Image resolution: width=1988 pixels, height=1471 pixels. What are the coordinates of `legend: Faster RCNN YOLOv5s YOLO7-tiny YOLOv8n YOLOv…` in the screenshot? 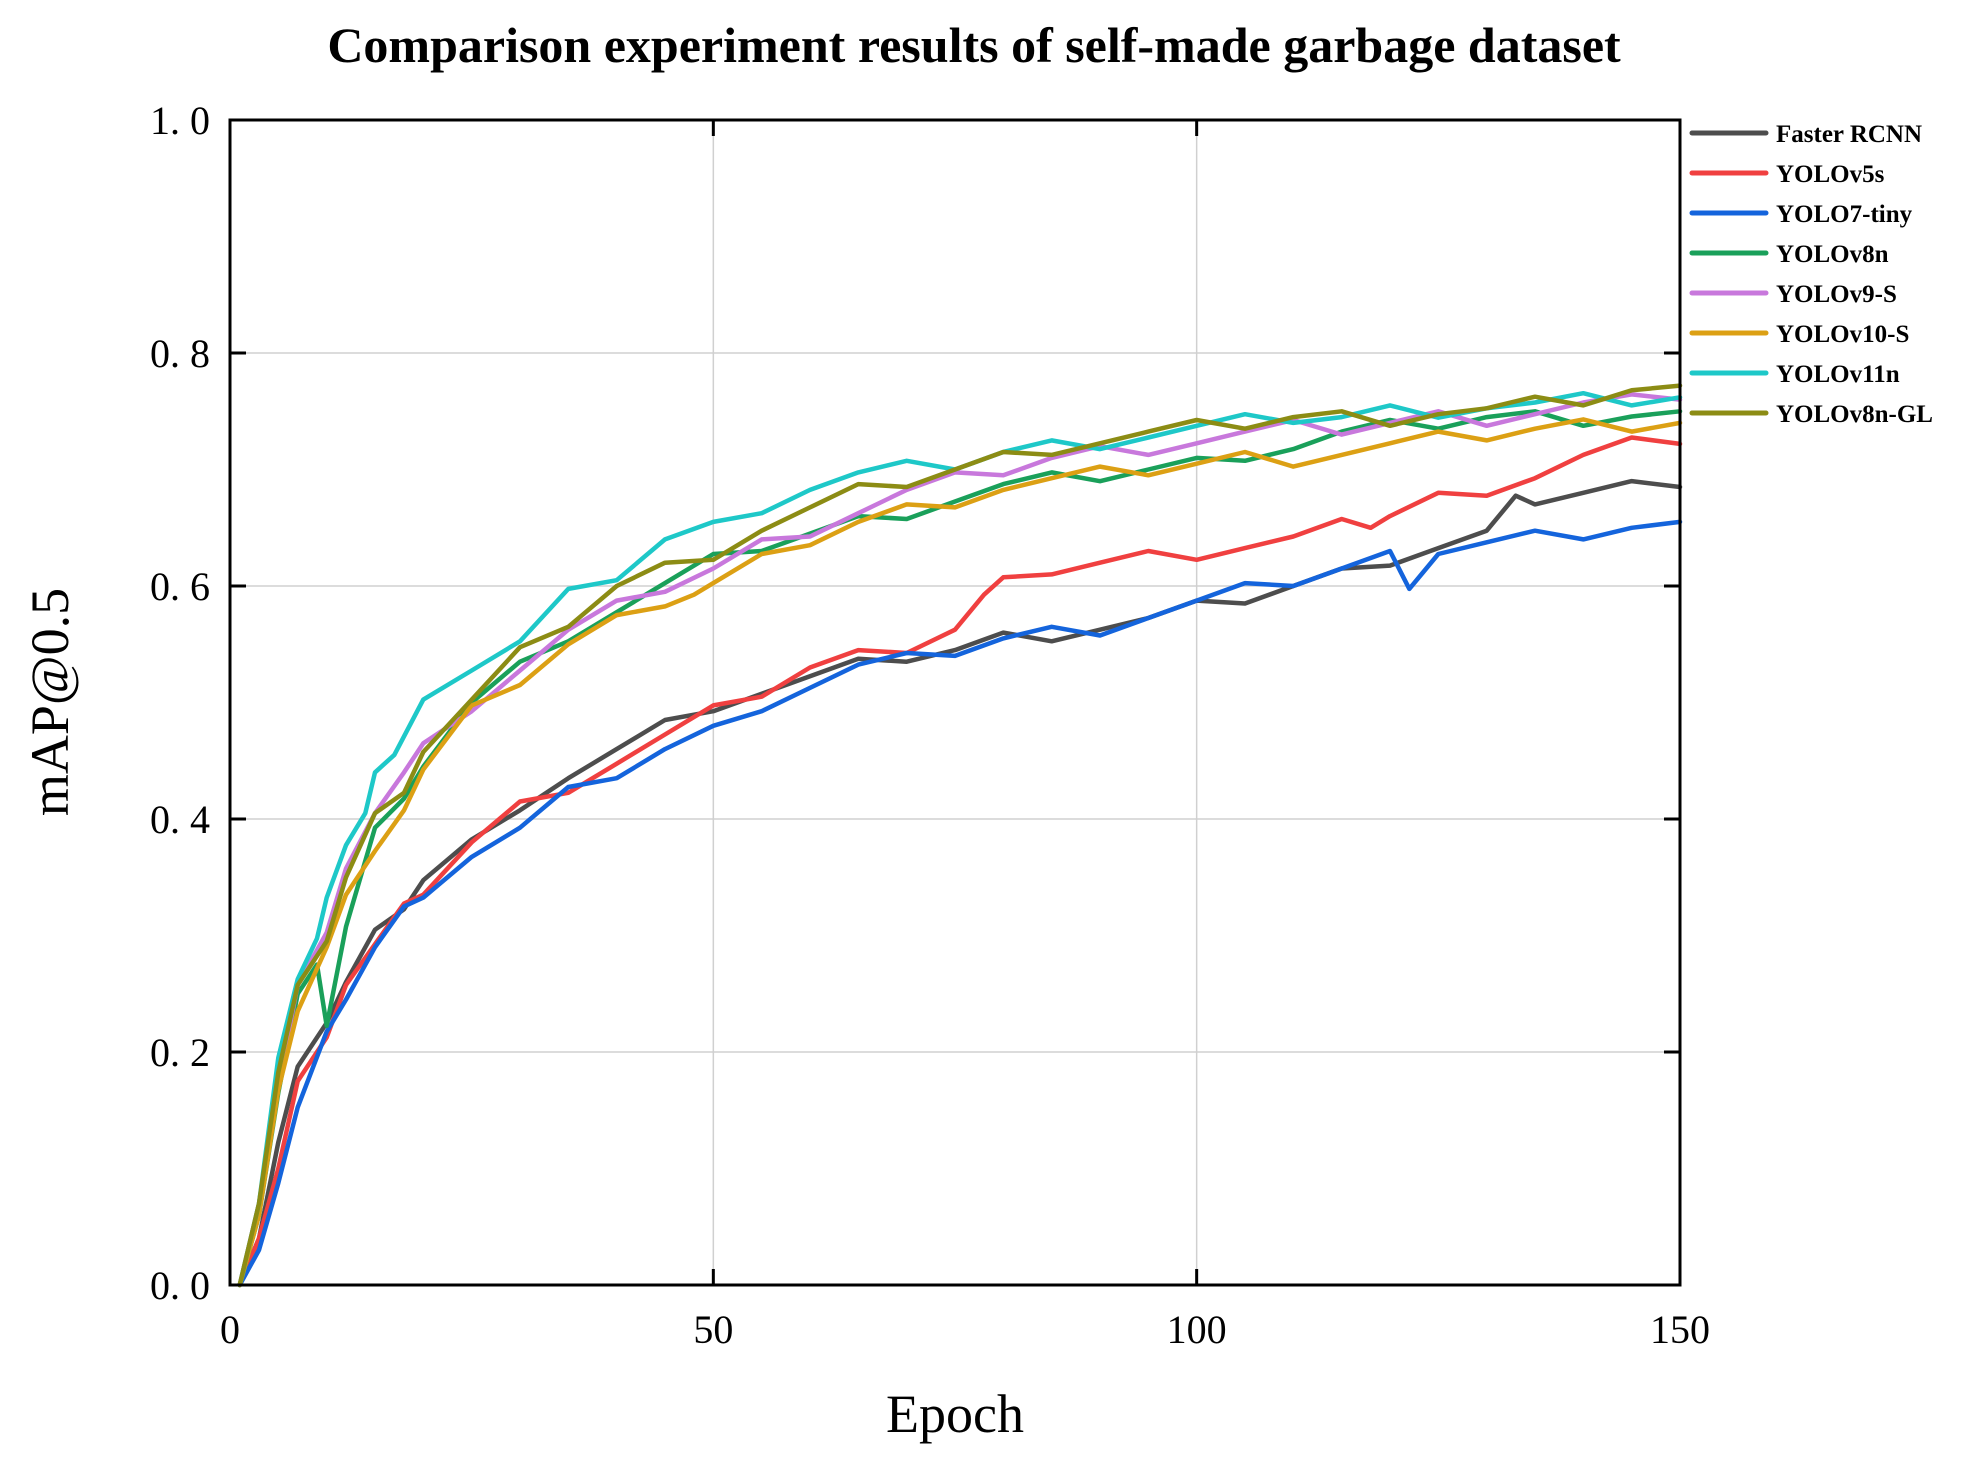 It's located at (1811, 274).